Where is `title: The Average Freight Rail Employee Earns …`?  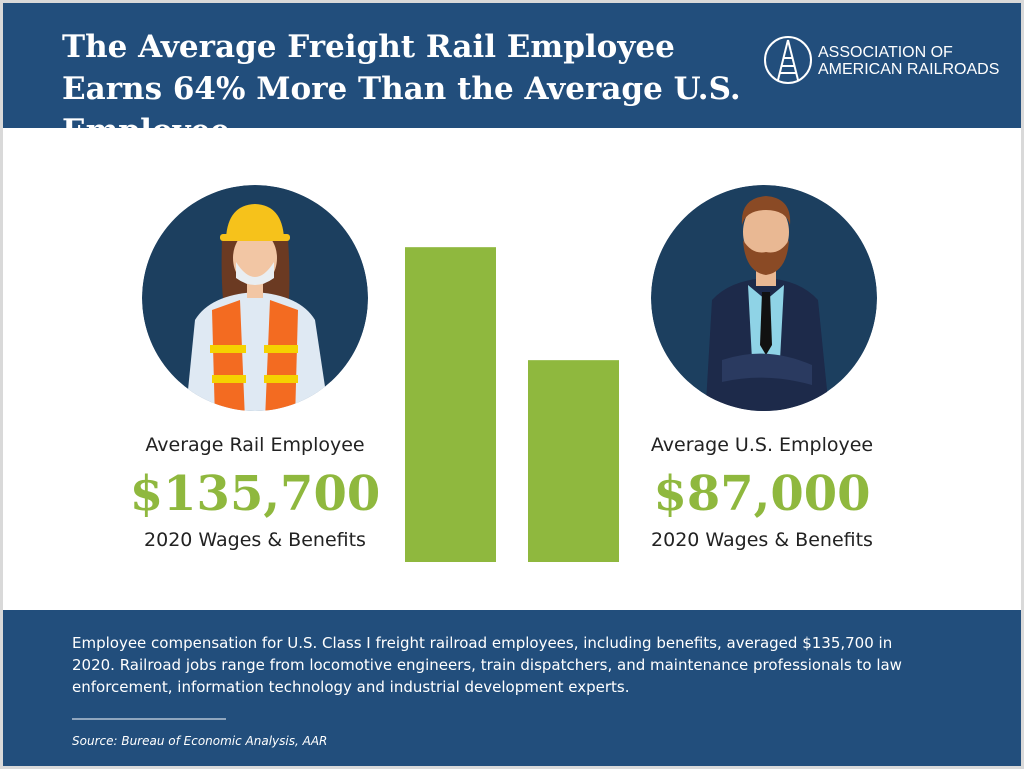 title: The Average Freight Rail Employee Earns … is located at coordinates (401, 89).